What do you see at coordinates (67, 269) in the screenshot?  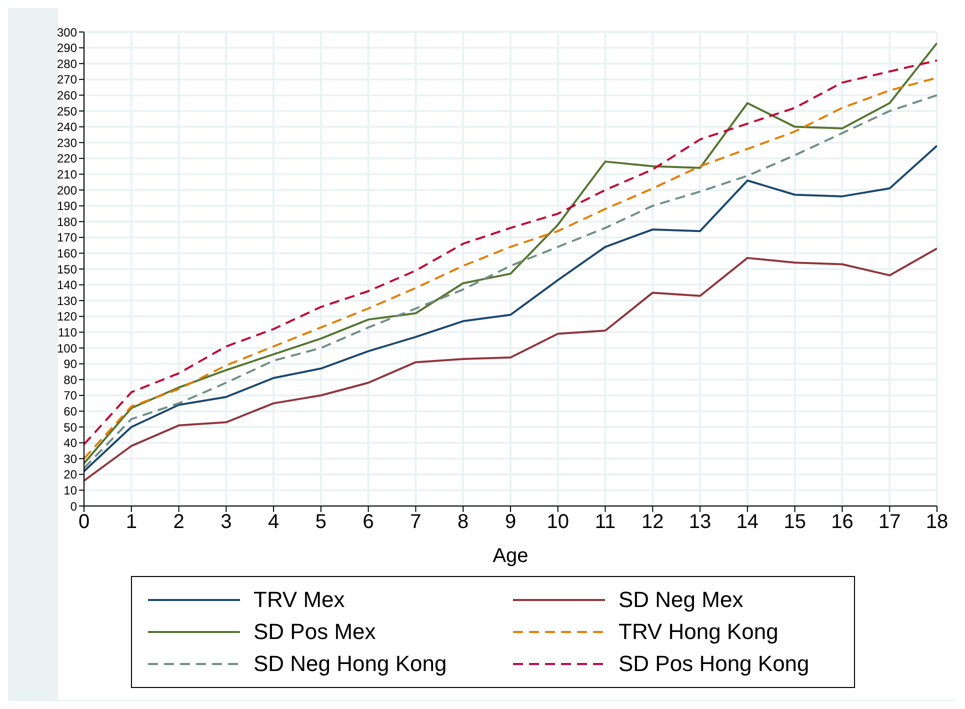 I see `y-tick-label: 150` at bounding box center [67, 269].